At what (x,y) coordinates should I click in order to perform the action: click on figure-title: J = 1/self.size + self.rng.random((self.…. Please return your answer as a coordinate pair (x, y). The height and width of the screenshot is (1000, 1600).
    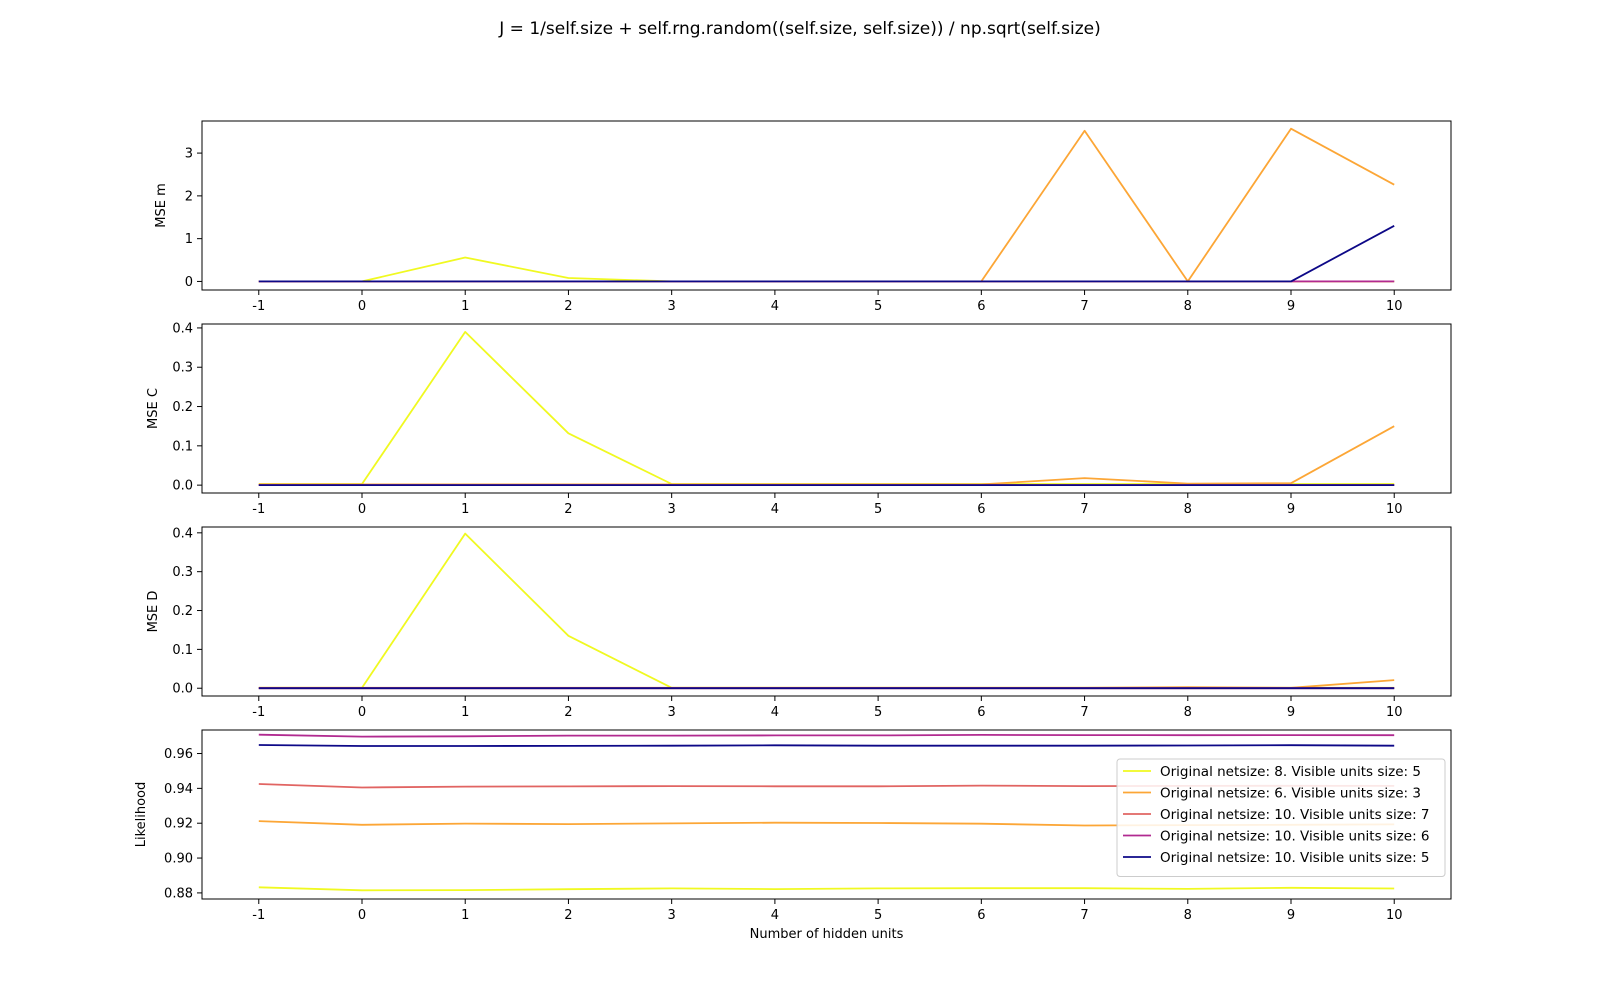
    Looking at the image, I should click on (799, 29).